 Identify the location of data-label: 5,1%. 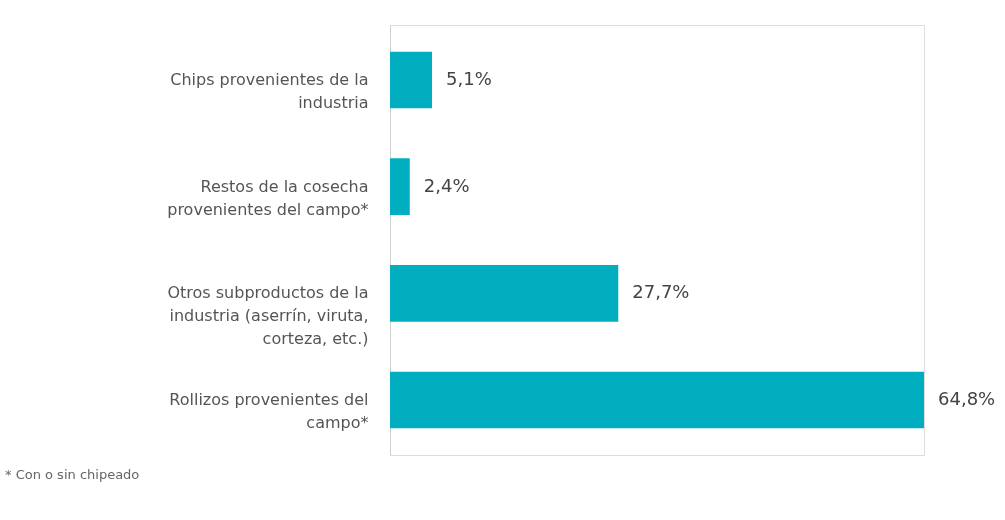
(469, 78).